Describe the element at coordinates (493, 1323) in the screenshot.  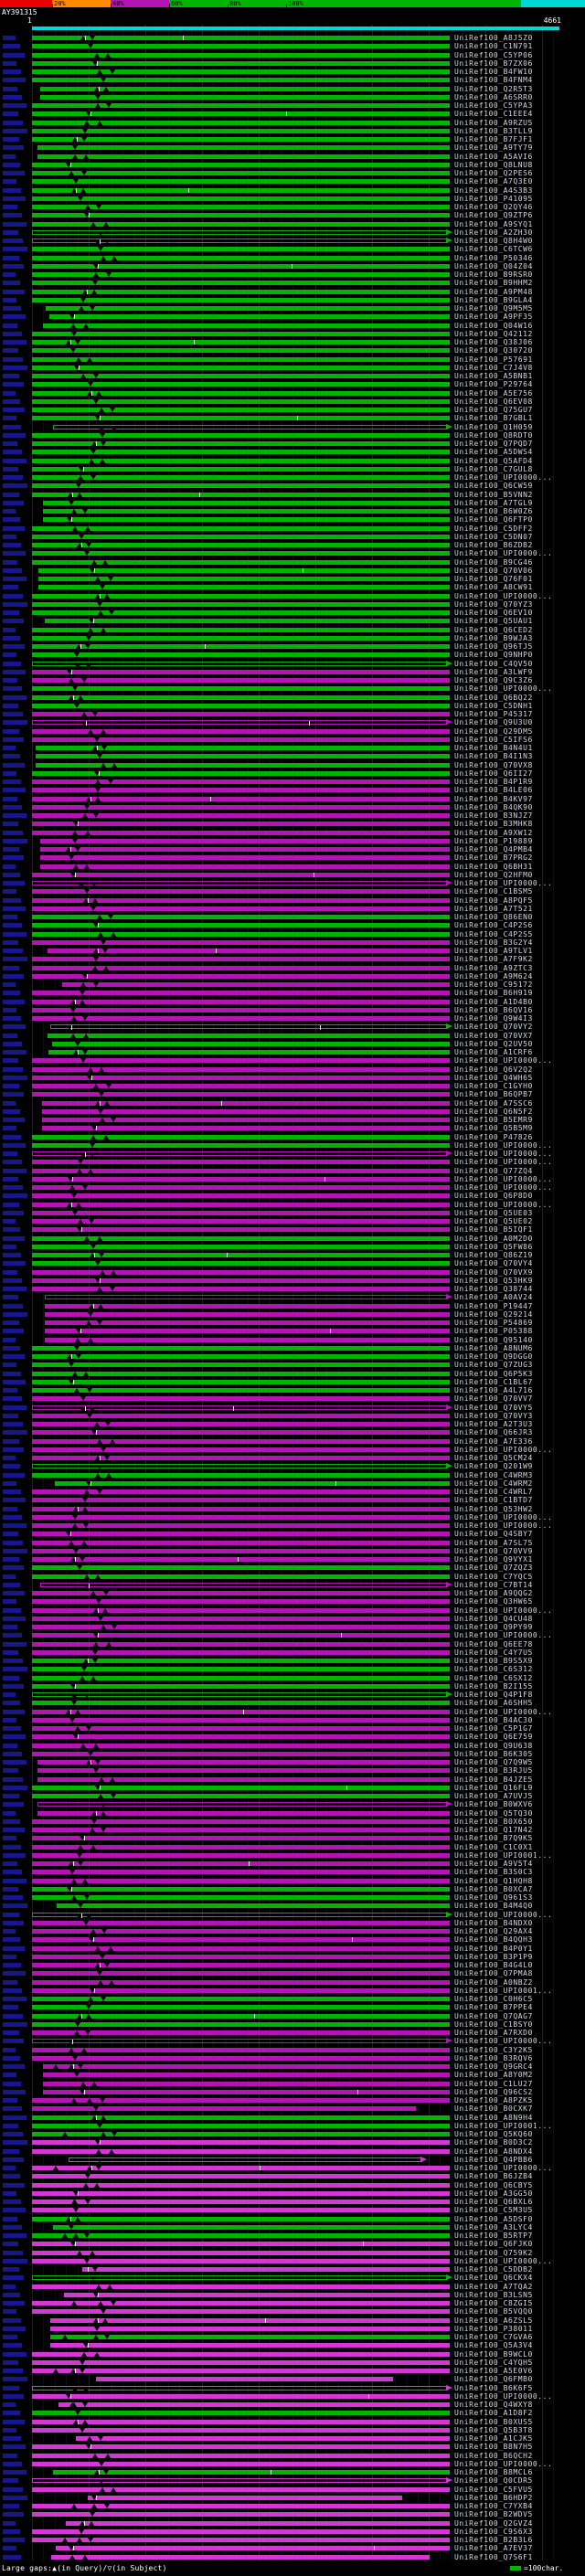
I see `hit-label: UniRef100_P54869` at that location.